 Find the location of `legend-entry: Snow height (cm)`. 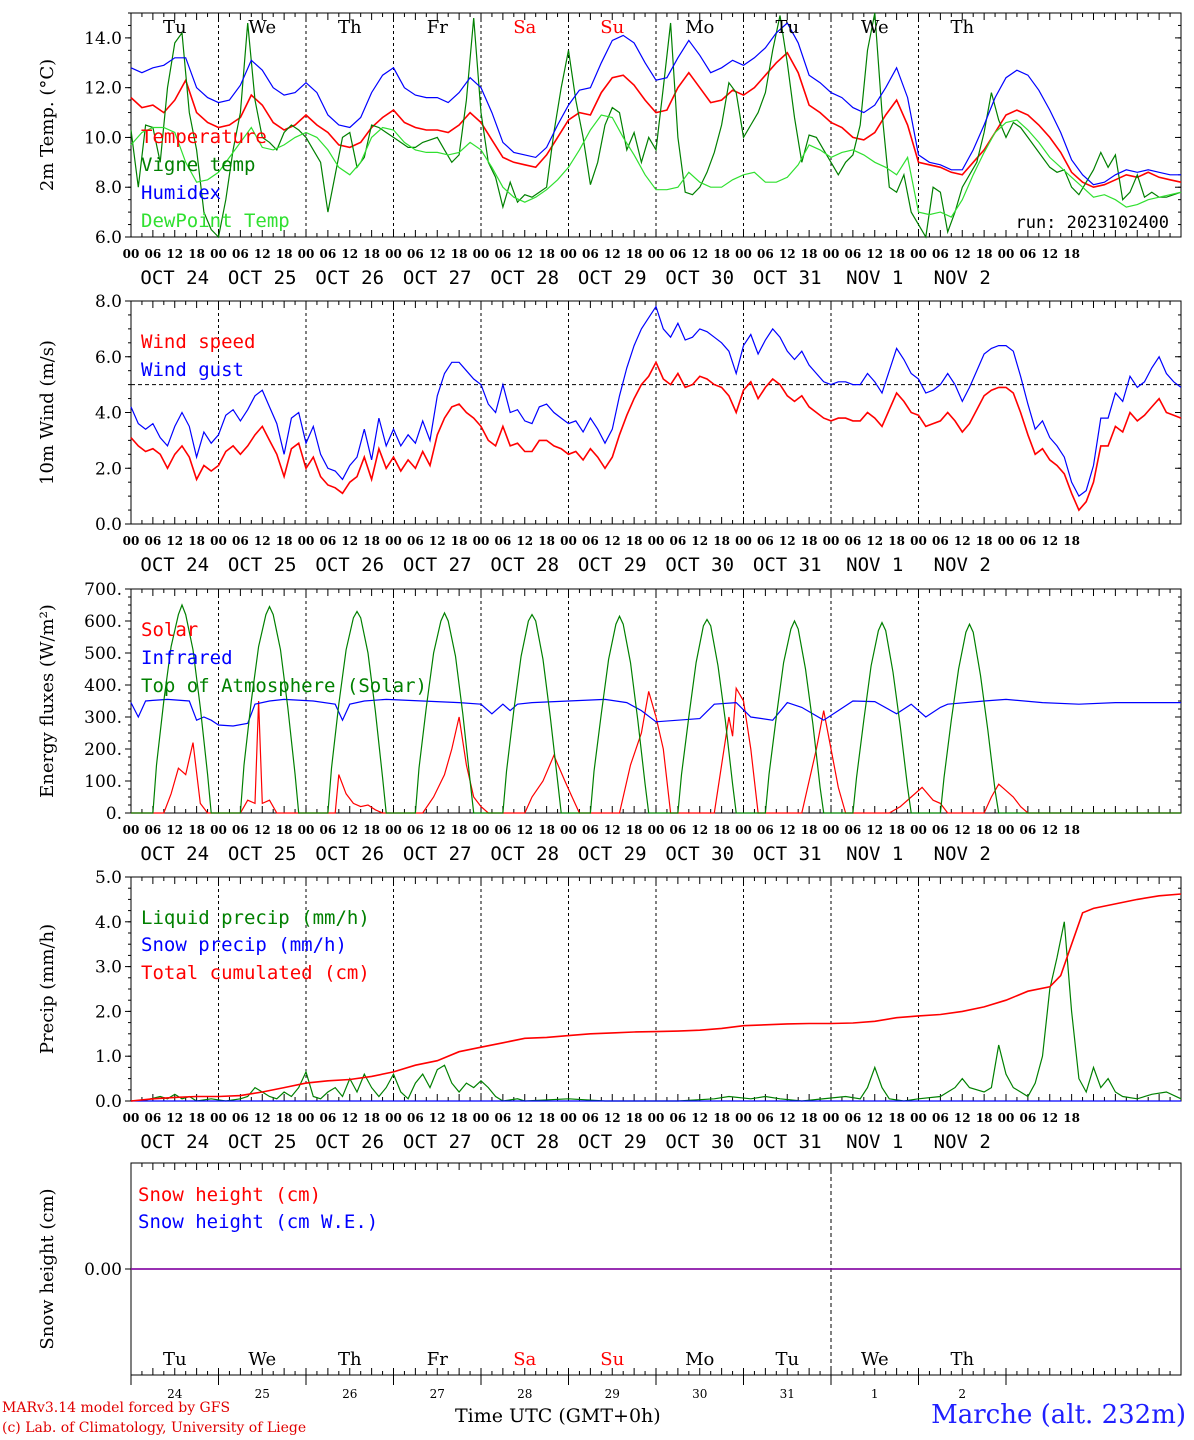

legend-entry: Snow height (cm) is located at coordinates (229, 1195).